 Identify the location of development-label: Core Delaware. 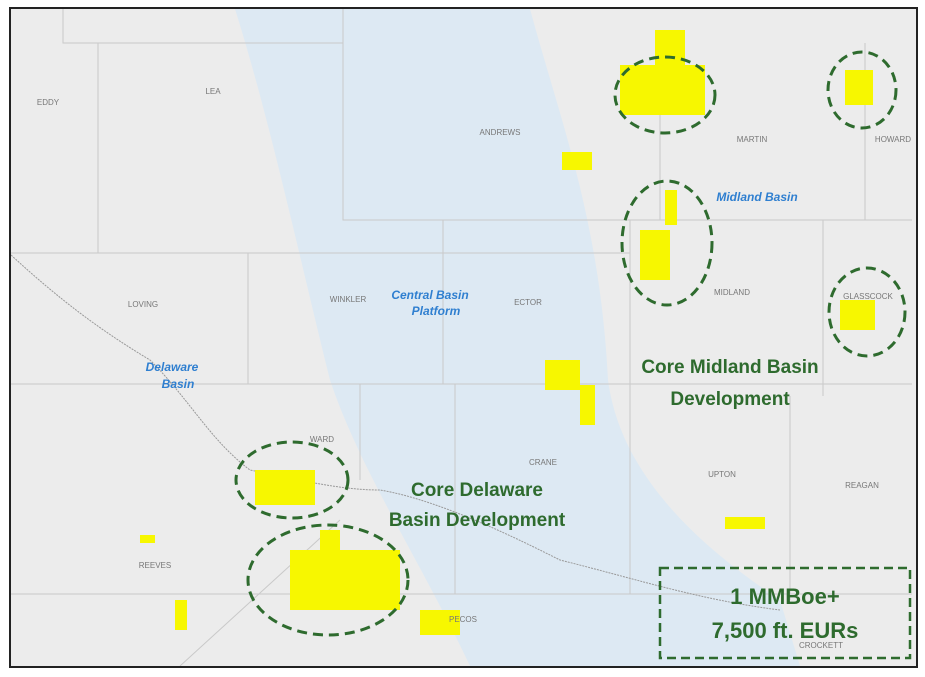
(477, 490).